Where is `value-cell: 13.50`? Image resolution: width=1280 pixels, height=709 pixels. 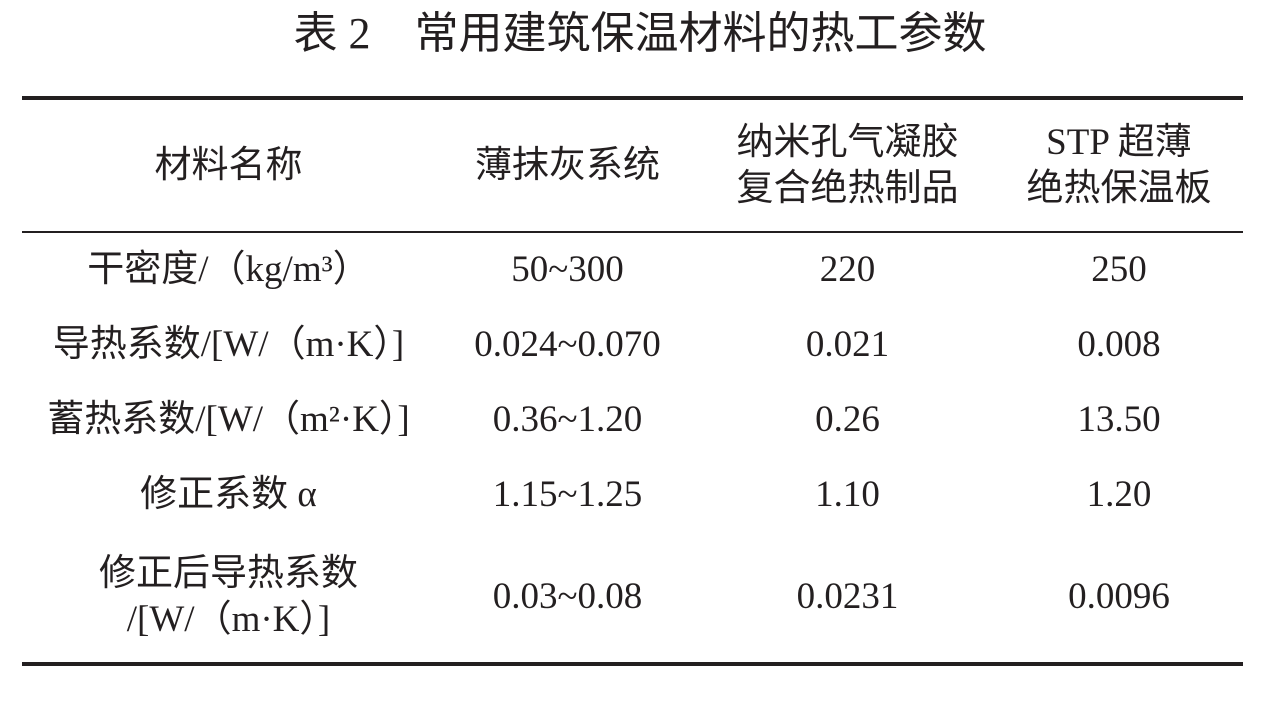
value-cell: 13.50 is located at coordinates (1119, 419).